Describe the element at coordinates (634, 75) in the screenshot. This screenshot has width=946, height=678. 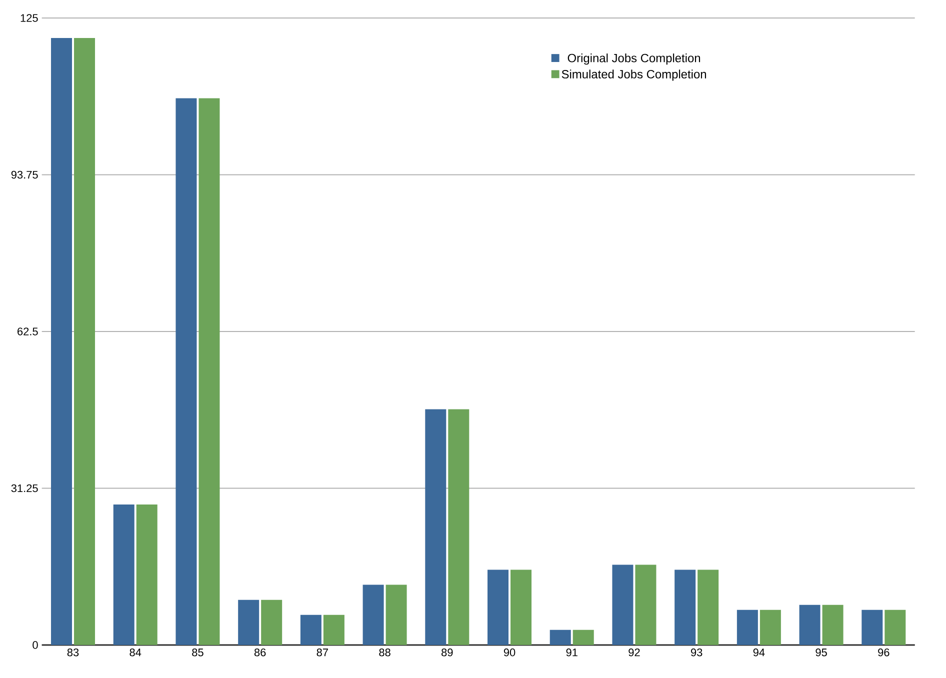
I see `legend-label: Simulated Jobs Completion` at that location.